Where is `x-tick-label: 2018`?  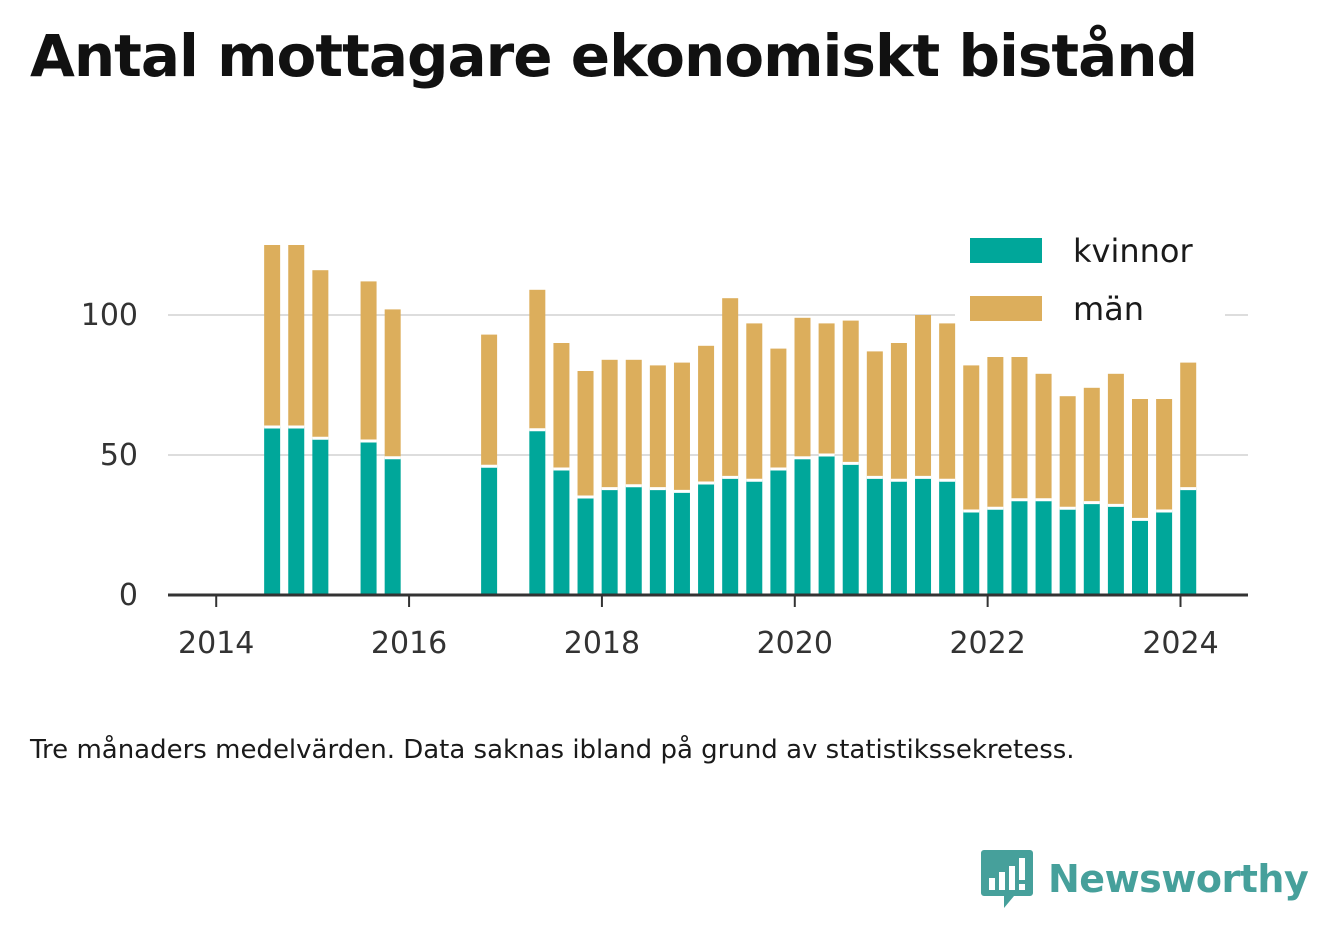 x-tick-label: 2018 is located at coordinates (602, 643).